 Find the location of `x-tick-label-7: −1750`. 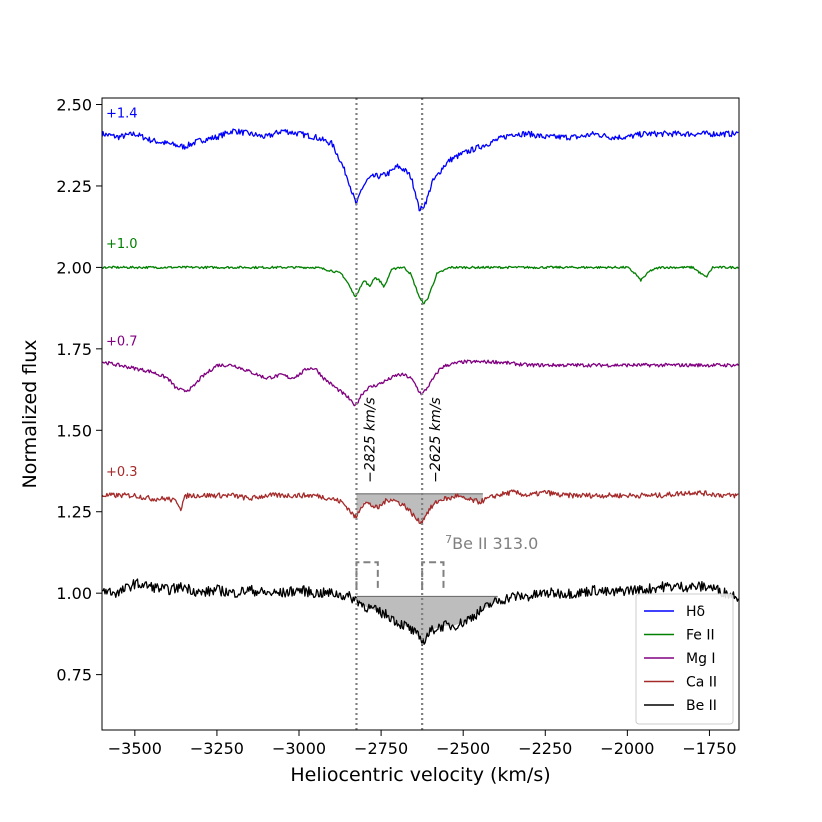

x-tick-label-7: −1750 is located at coordinates (709, 748).